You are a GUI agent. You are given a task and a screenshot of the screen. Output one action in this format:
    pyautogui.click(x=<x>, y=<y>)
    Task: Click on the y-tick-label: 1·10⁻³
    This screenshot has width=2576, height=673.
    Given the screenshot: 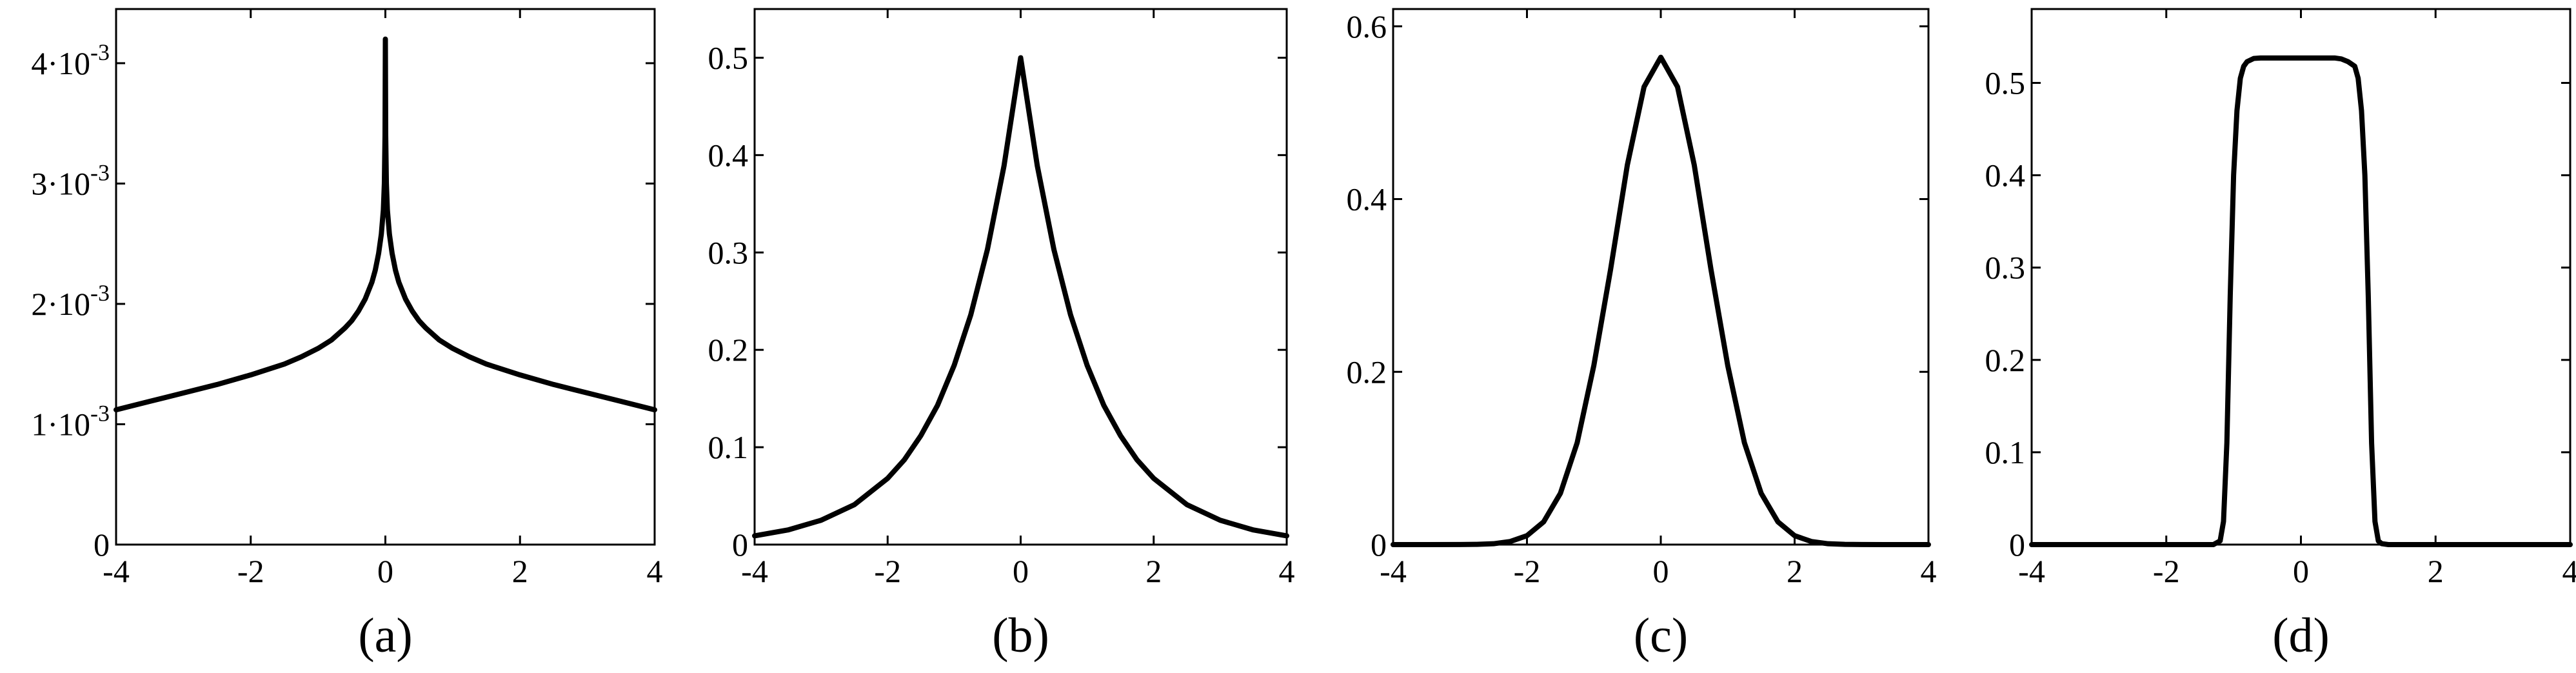 What is the action you would take?
    pyautogui.click(x=70, y=421)
    